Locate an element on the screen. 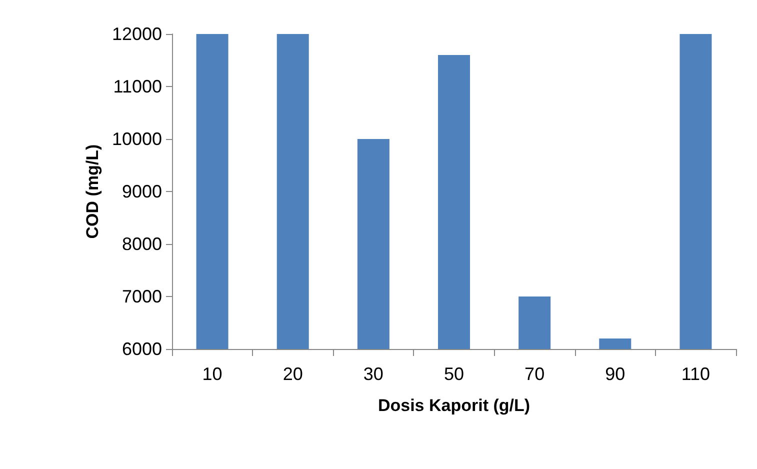 This screenshot has width=757, height=469. y-axis-title: COD (mg/L) is located at coordinates (92, 191).